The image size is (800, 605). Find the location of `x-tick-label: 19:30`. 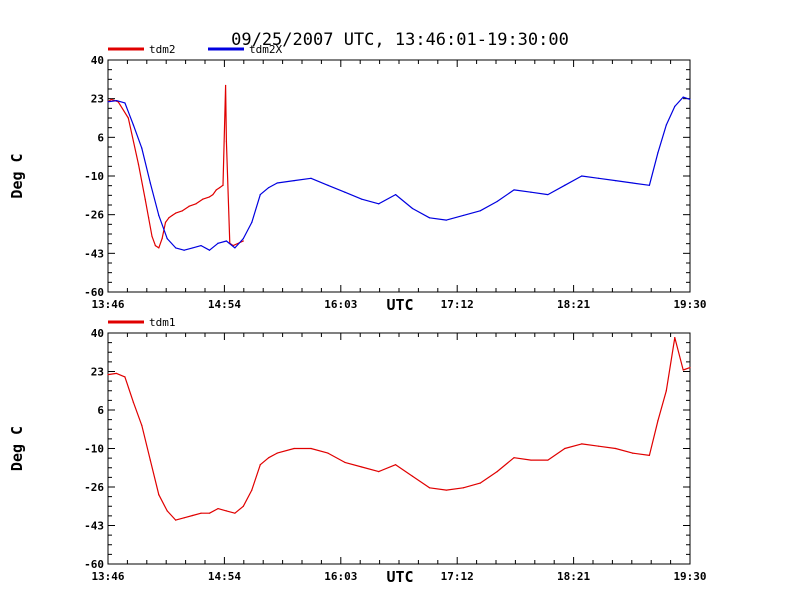

x-tick-label: 19:30 is located at coordinates (689, 576).